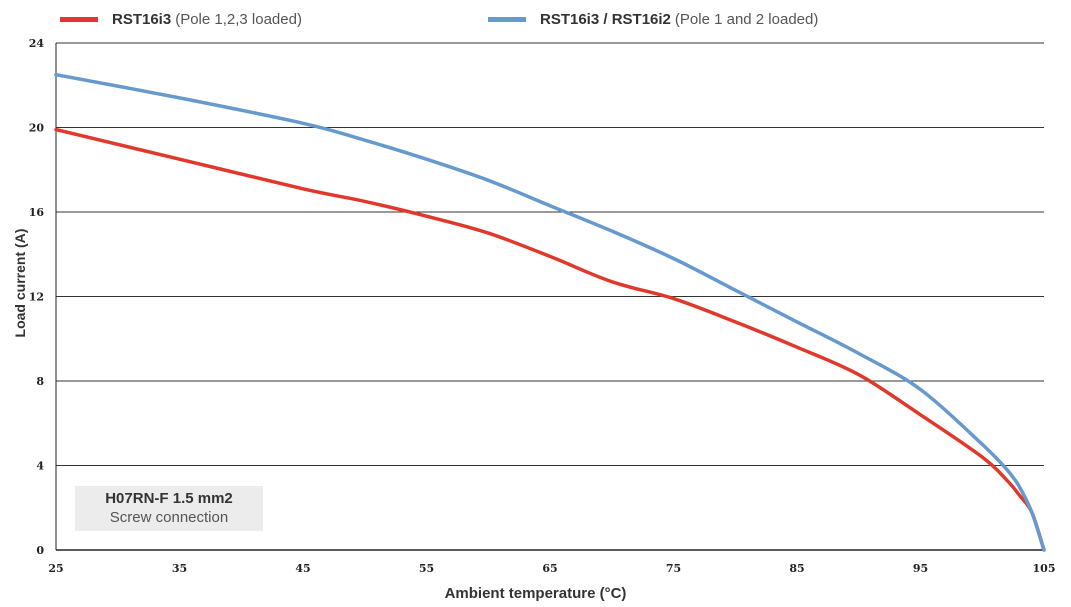  What do you see at coordinates (40, 381) in the screenshot?
I see `y-tick-8: 8` at bounding box center [40, 381].